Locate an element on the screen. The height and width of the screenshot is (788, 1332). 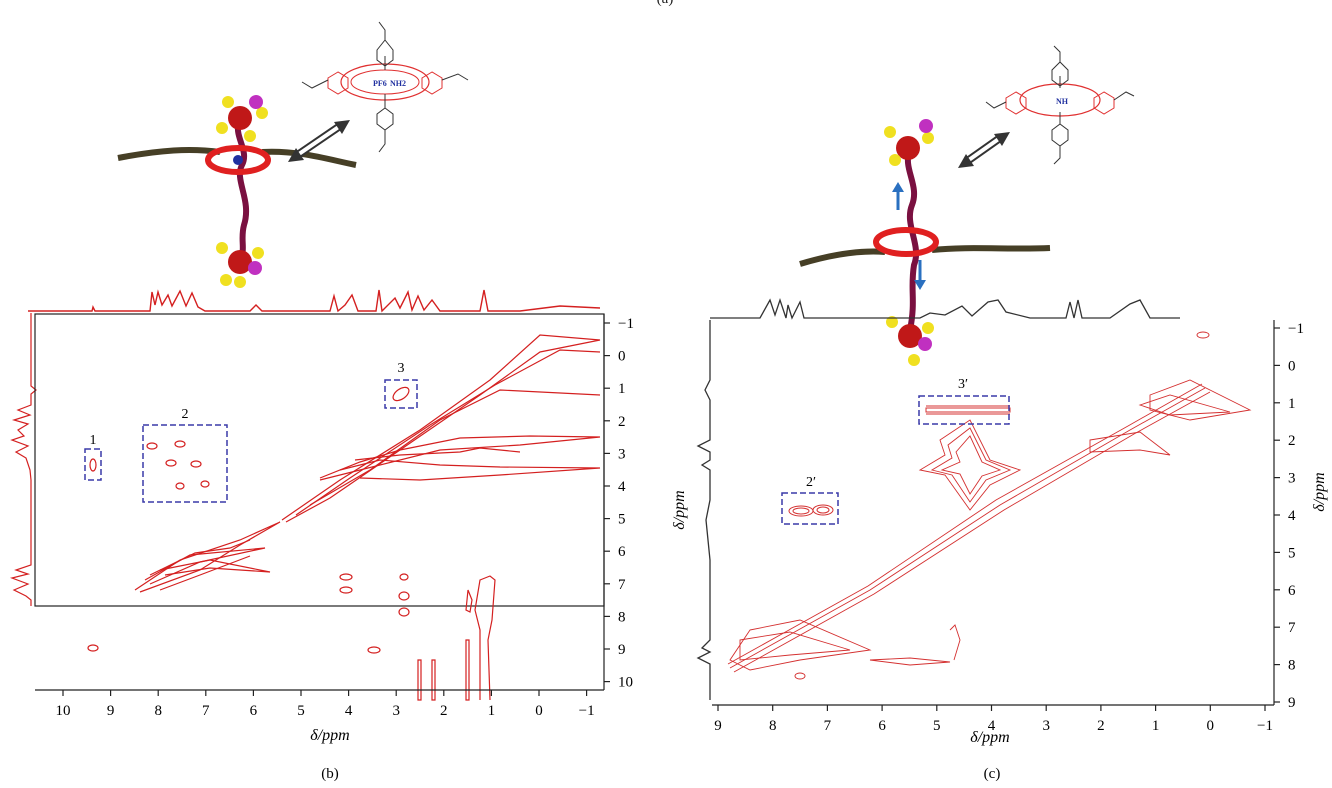
figure-caption-a: (a) is located at coordinates (665, 4).